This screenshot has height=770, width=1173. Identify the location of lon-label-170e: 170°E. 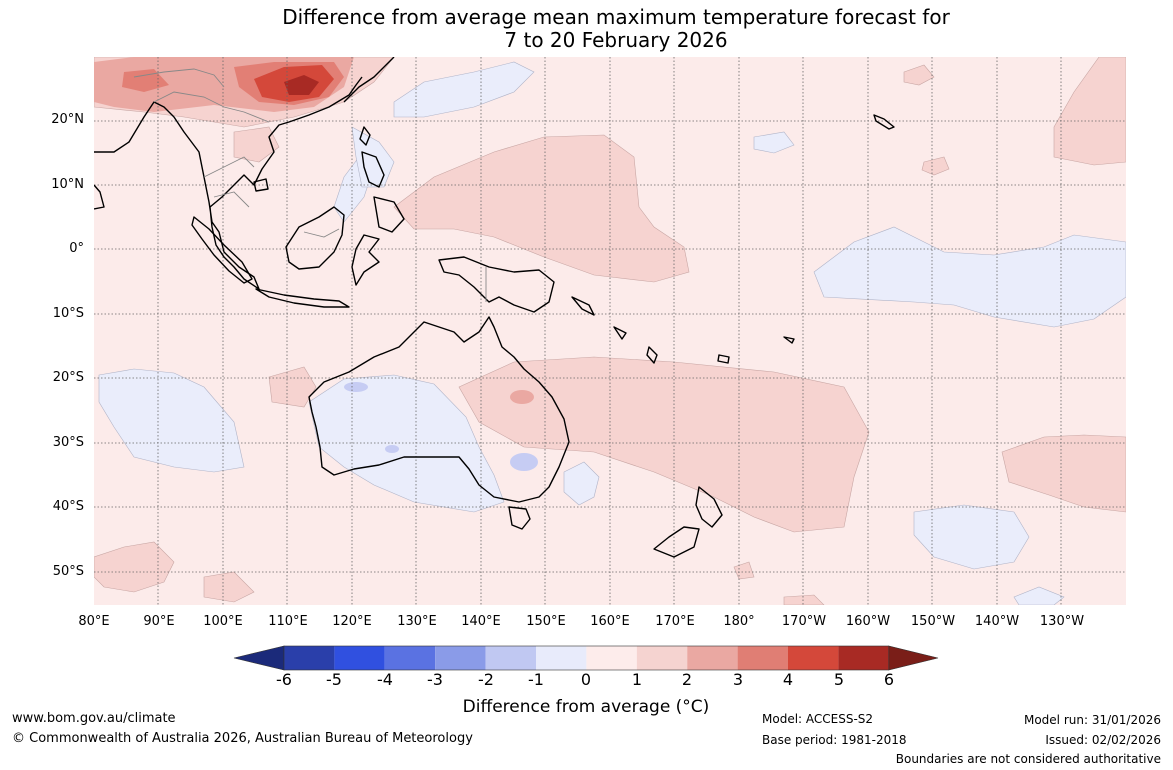
(675, 621).